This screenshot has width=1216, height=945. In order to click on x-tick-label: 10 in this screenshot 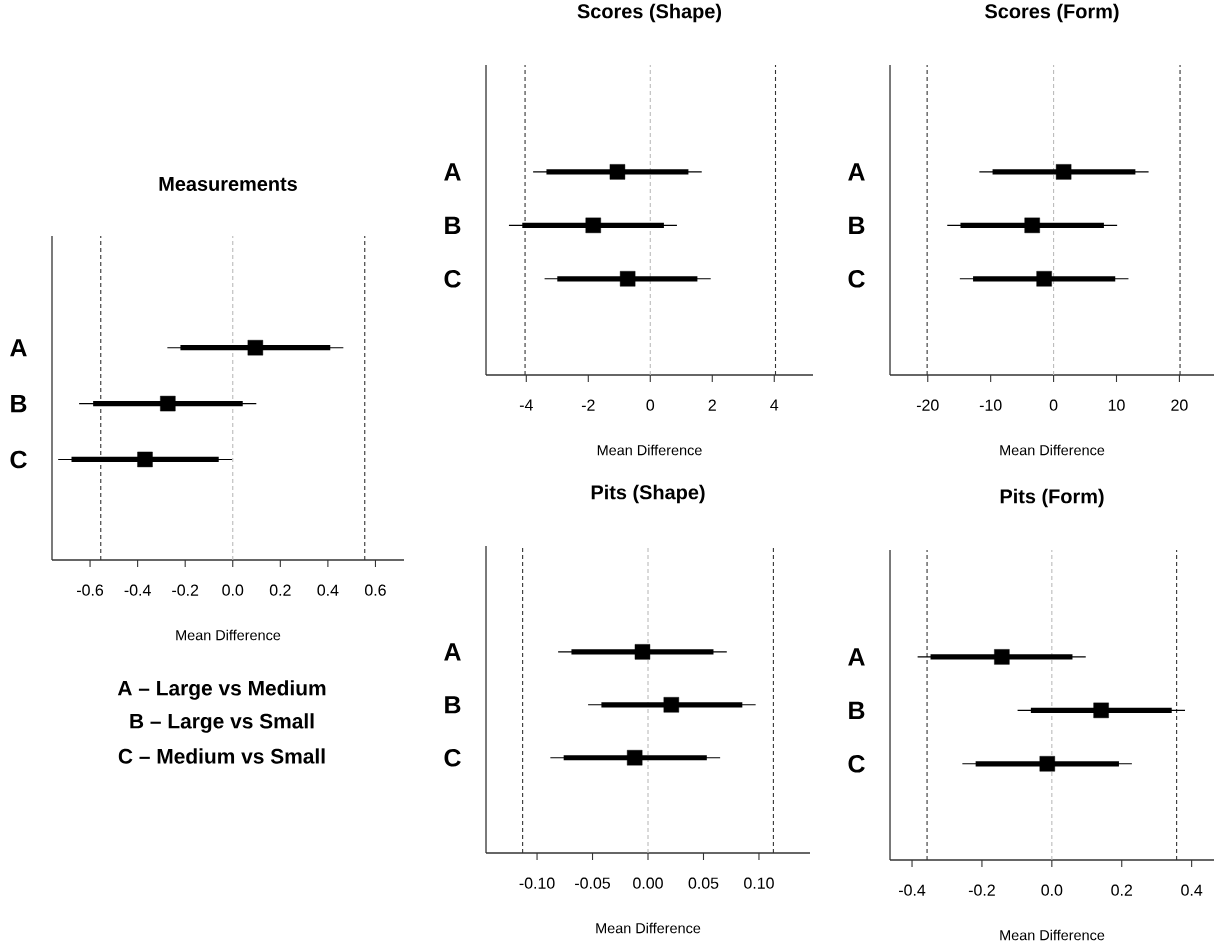, I will do `click(1116, 405)`.